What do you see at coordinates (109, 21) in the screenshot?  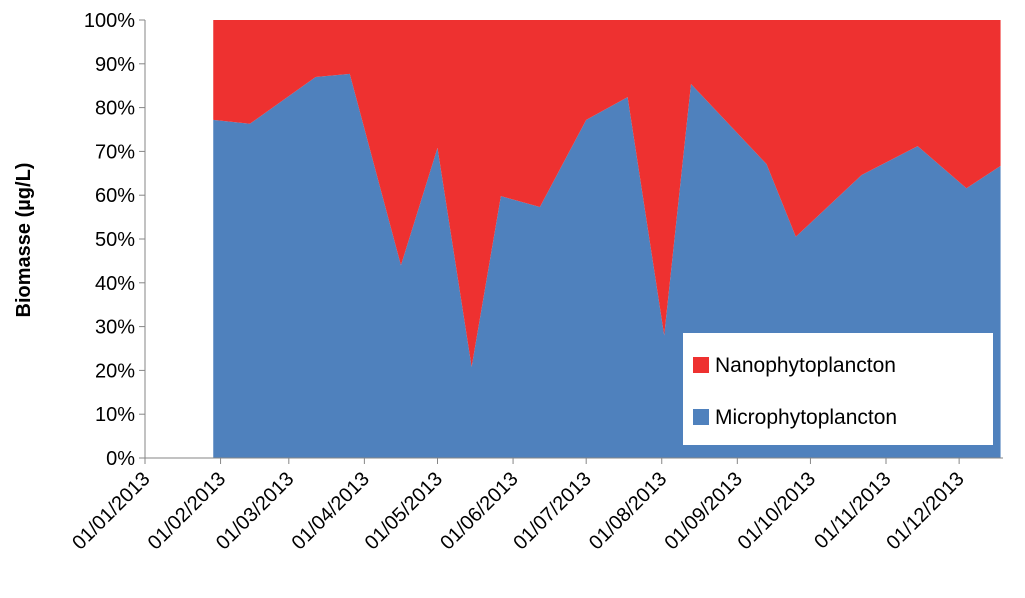 I see `y-tick-label: 100%` at bounding box center [109, 21].